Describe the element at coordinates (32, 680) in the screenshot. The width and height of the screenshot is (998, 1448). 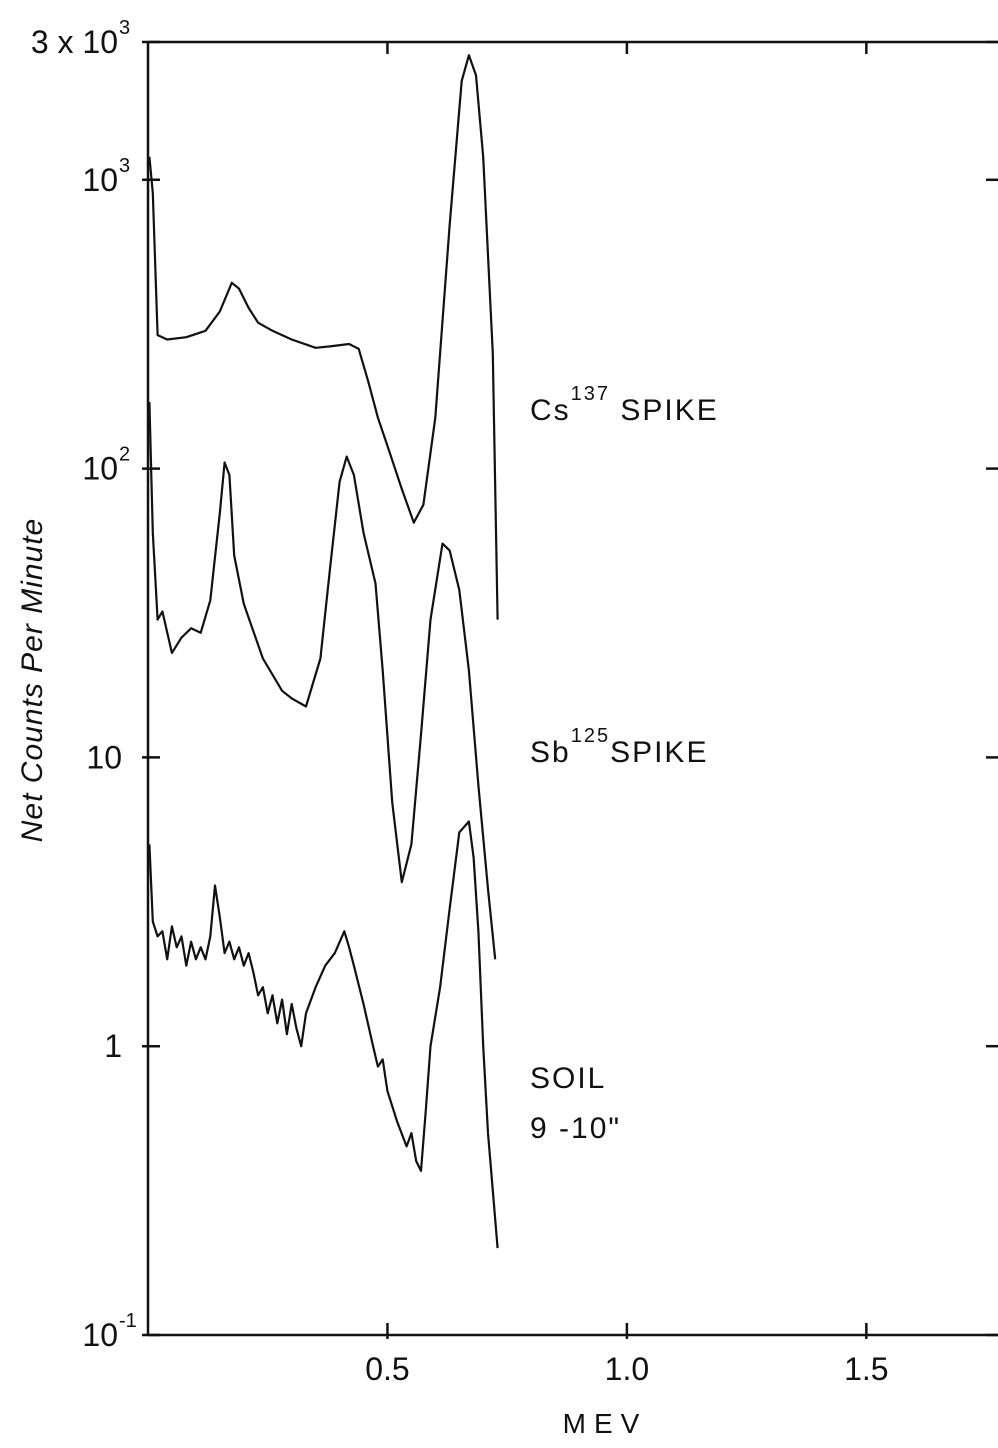
I see `y-axis-label: Net Counts Per Minute` at that location.